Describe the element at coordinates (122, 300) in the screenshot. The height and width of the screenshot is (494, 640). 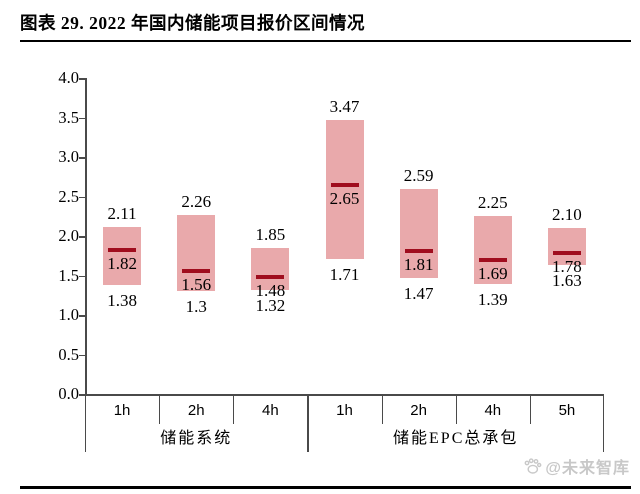
I see `low-value-label: 1.38` at that location.